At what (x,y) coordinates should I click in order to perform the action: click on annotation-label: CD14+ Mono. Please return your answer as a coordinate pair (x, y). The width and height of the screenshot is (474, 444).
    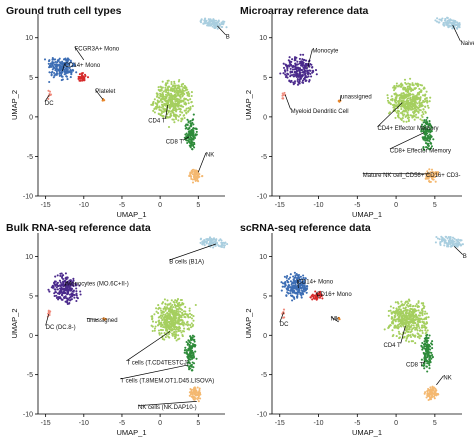
    Looking at the image, I should click on (316, 282).